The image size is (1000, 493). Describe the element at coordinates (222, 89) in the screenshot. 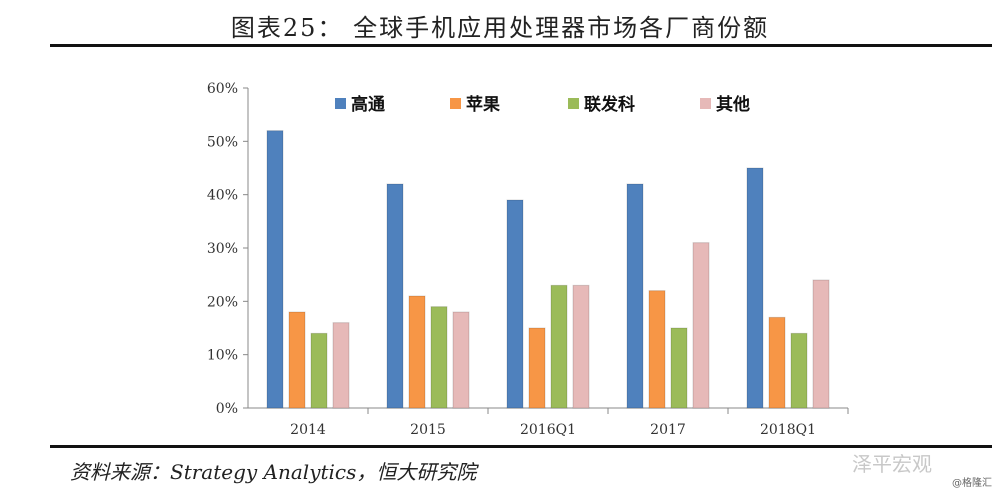

I see `y-tick-label: 60%` at that location.